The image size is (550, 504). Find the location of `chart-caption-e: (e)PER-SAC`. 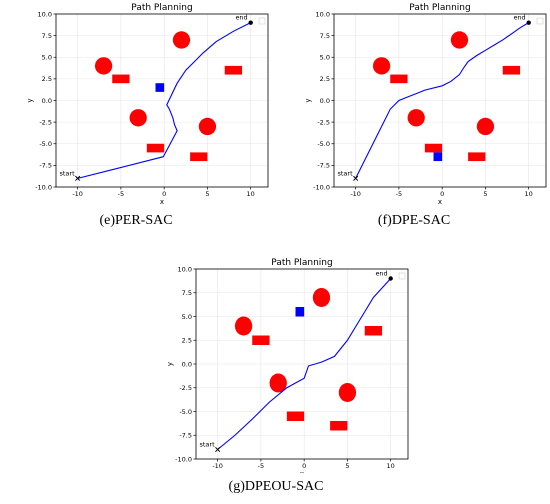

chart-caption-e: (e)PER-SAC is located at coordinates (136, 220).